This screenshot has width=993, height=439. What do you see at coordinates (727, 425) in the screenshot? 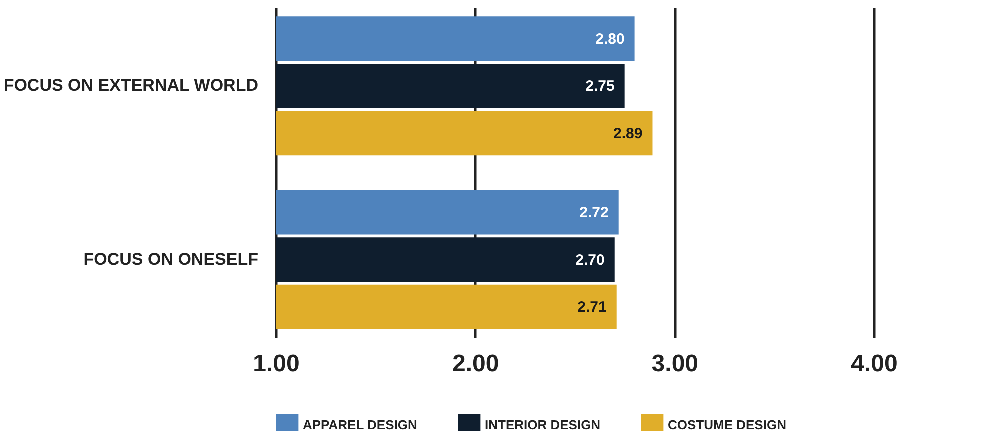
I see `legend-label: COSTUME DESIGN` at bounding box center [727, 425].